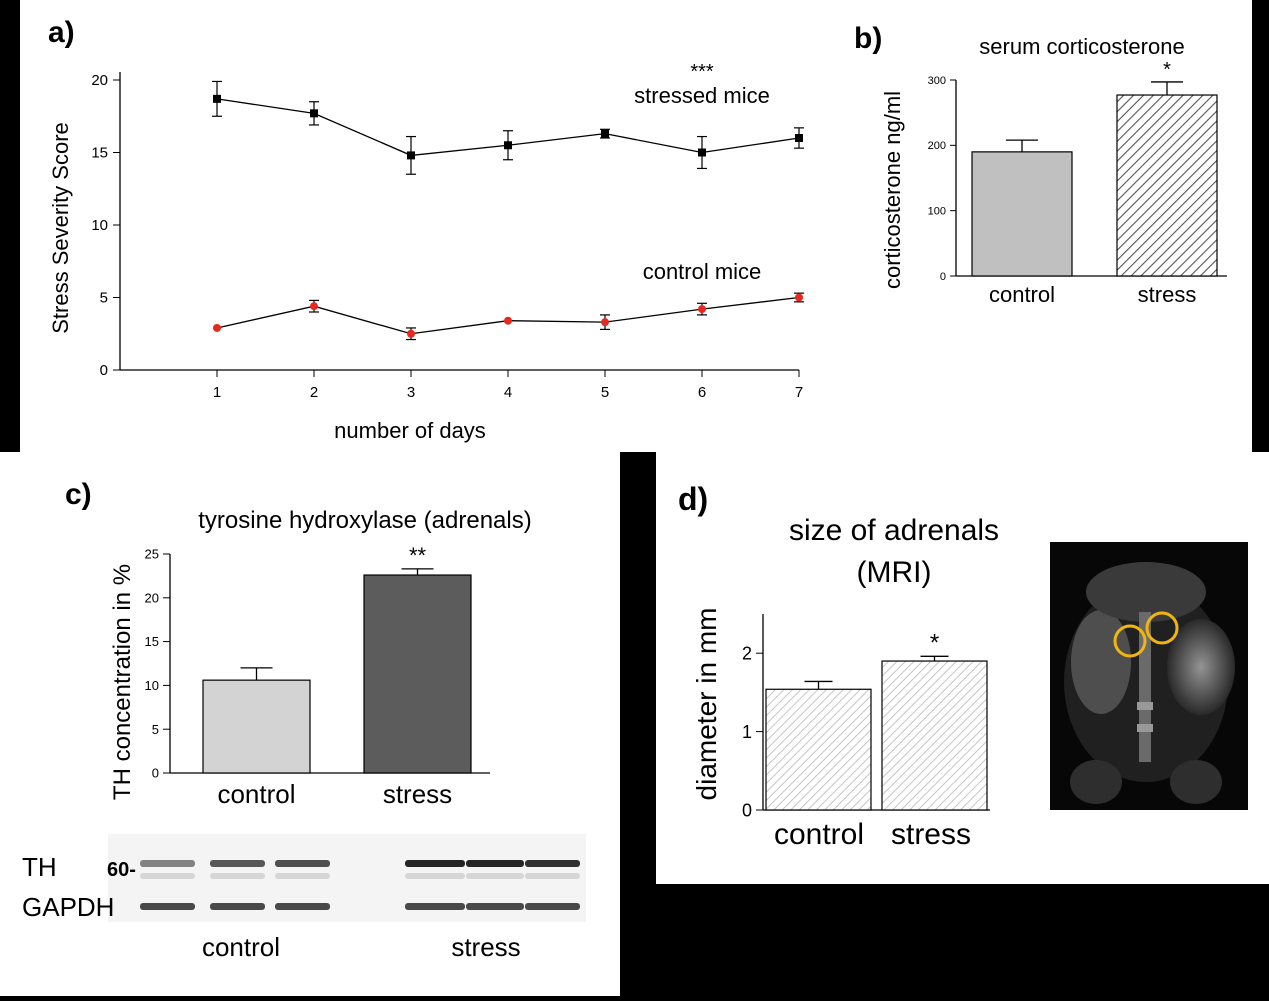 The width and height of the screenshot is (1269, 1001). Describe the element at coordinates (937, 81) in the screenshot. I see `y-tick-label: 300` at that location.